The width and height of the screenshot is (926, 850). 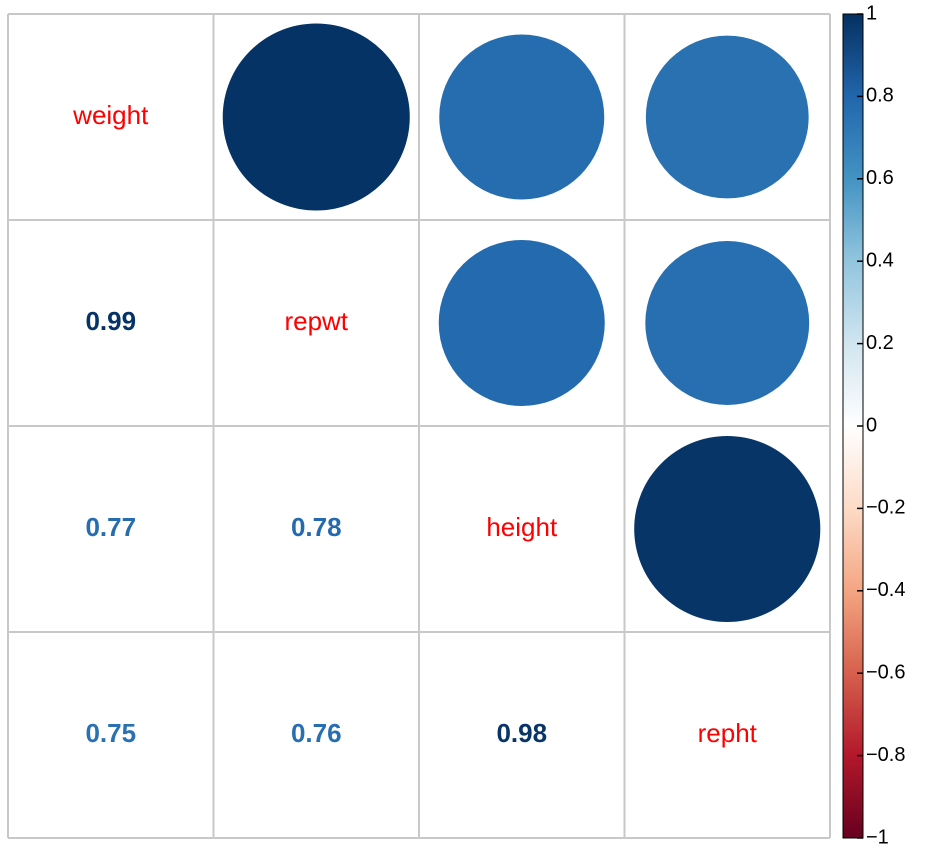 I want to click on colorbar-tick-label: −1, so click(x=877, y=837).